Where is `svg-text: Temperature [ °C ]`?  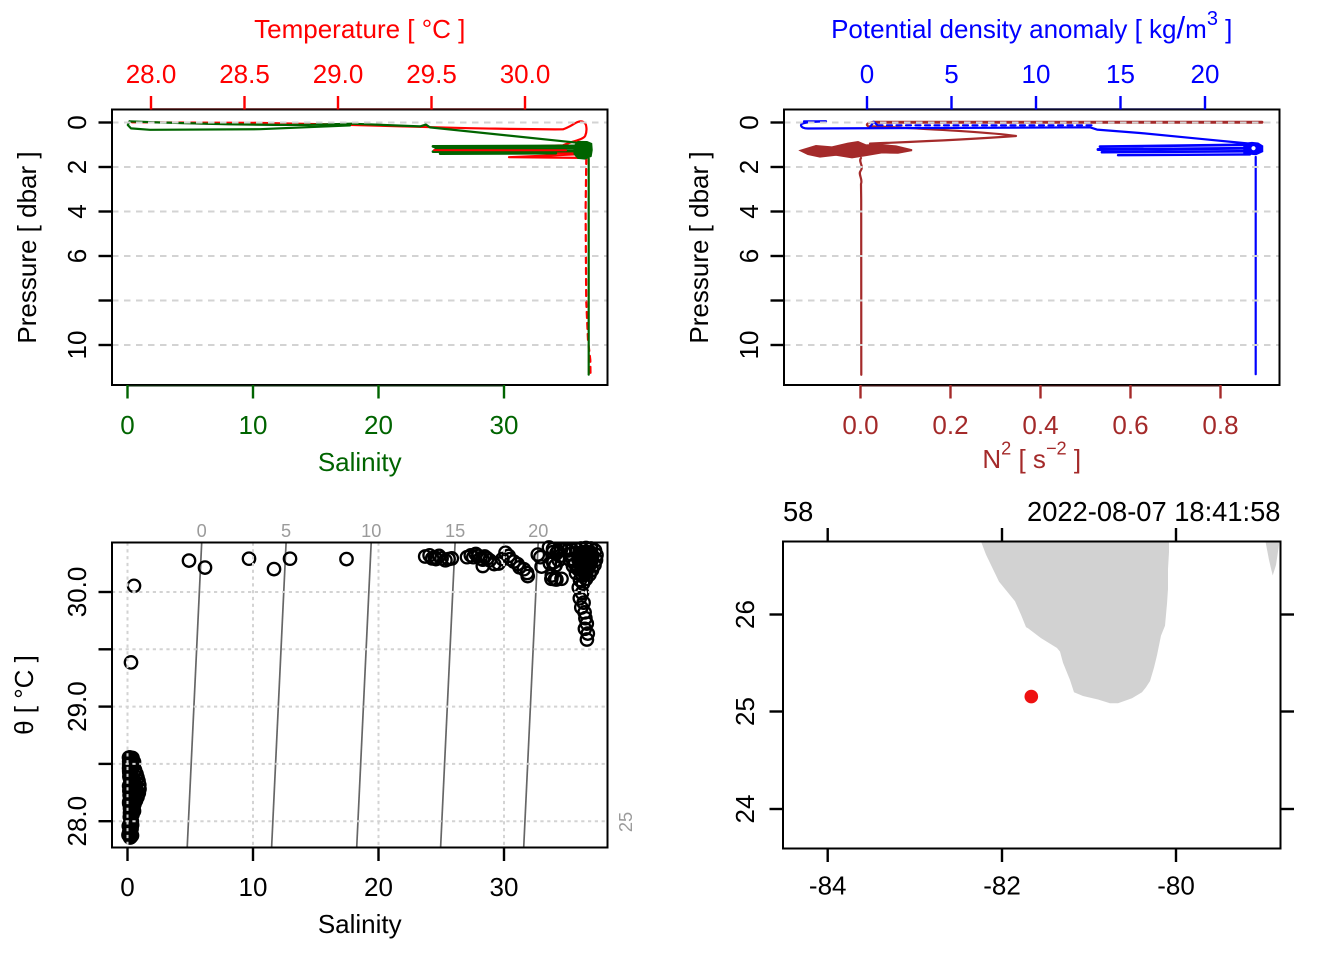
svg-text: Temperature [ °C ] is located at coordinates (359, 29).